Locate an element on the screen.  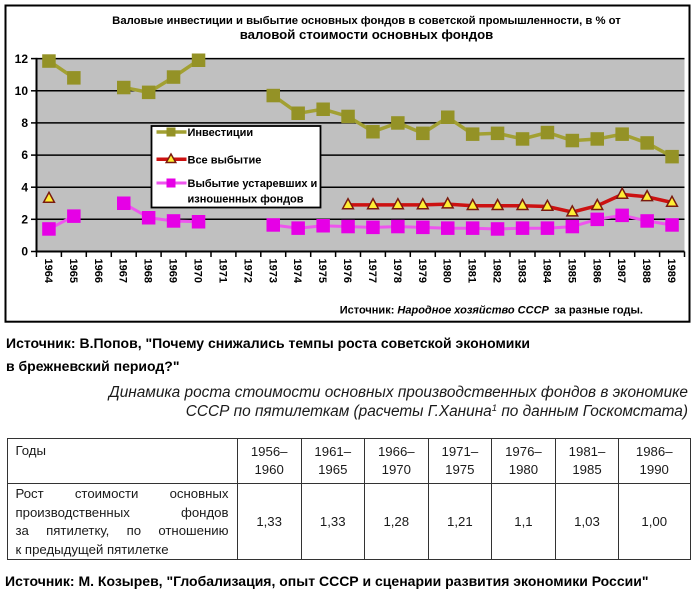
svg-text: 1975 is located at coordinates (322, 271).